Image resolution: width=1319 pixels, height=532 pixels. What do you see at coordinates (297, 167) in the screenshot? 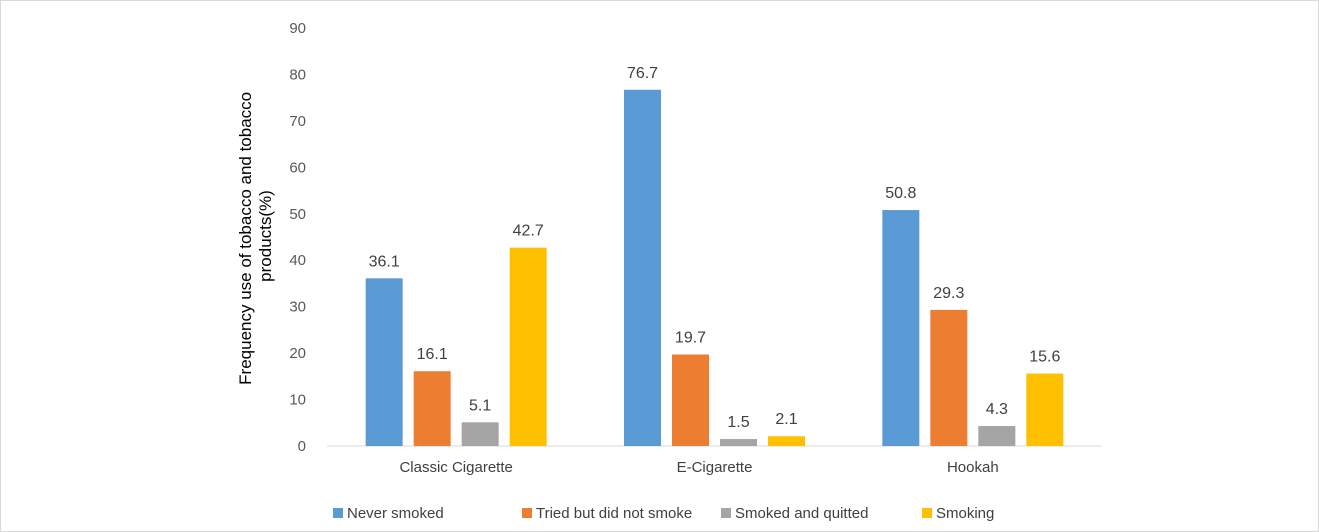
I see `y-tick-label: 60` at bounding box center [297, 167].